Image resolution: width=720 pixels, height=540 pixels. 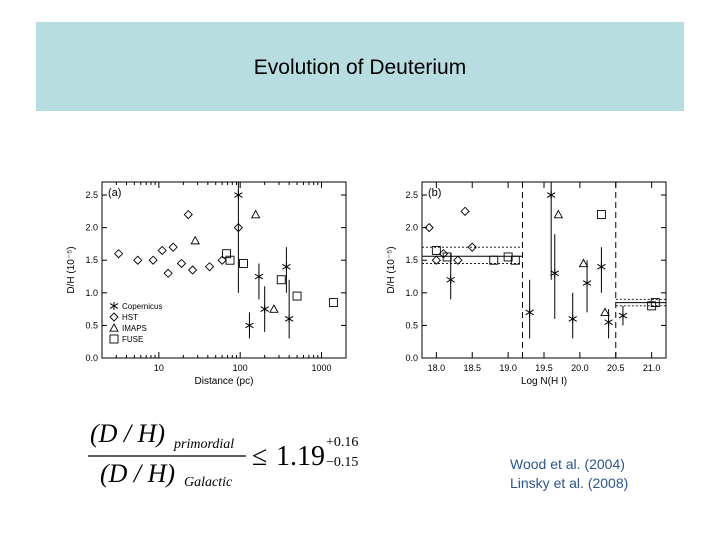 What do you see at coordinates (342, 462) in the screenshot?
I see `formula-lower-error: −0.15` at bounding box center [342, 462].